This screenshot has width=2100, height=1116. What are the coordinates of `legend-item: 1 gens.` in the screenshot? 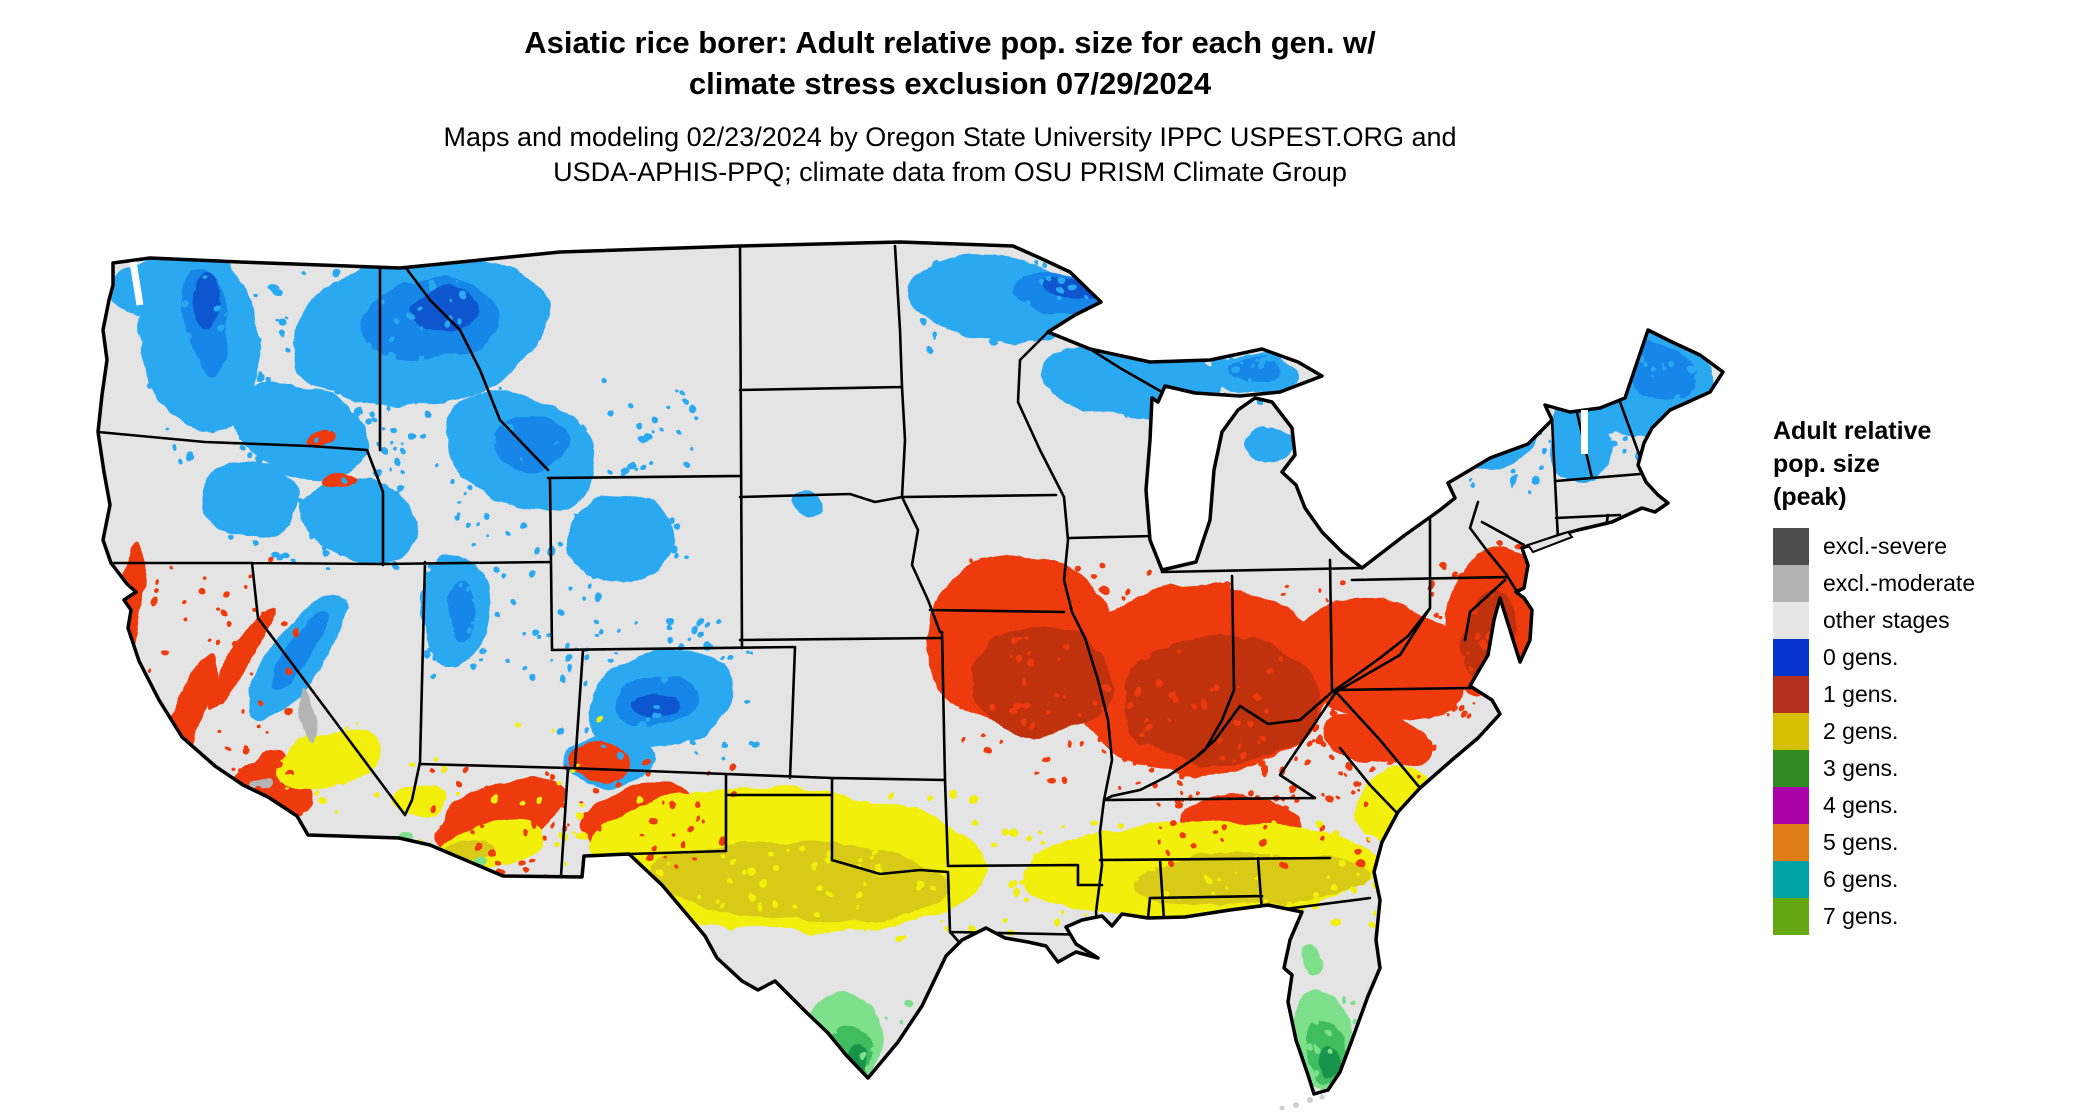 It's located at (1928, 694).